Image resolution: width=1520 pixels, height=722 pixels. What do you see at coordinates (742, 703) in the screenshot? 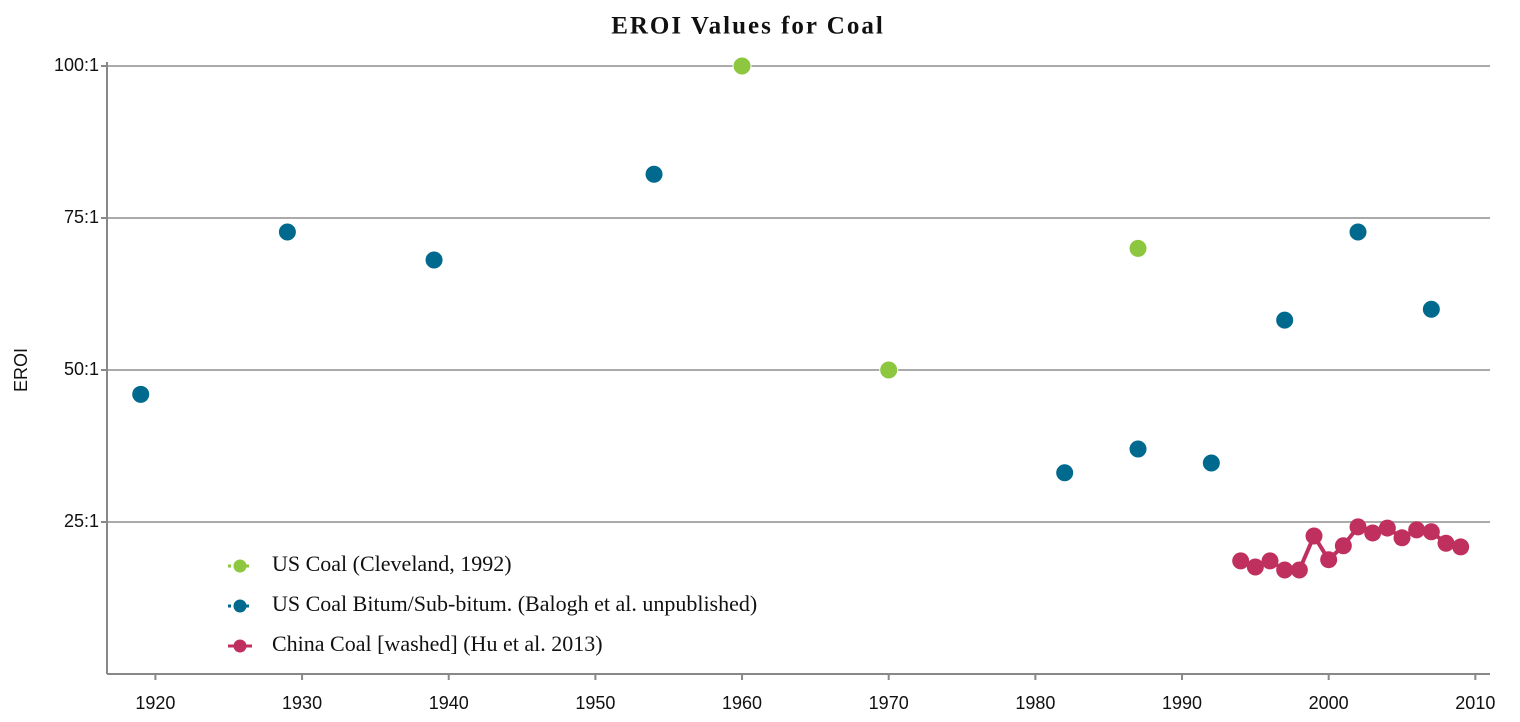
I see `x-tick-label: 1960` at bounding box center [742, 703].